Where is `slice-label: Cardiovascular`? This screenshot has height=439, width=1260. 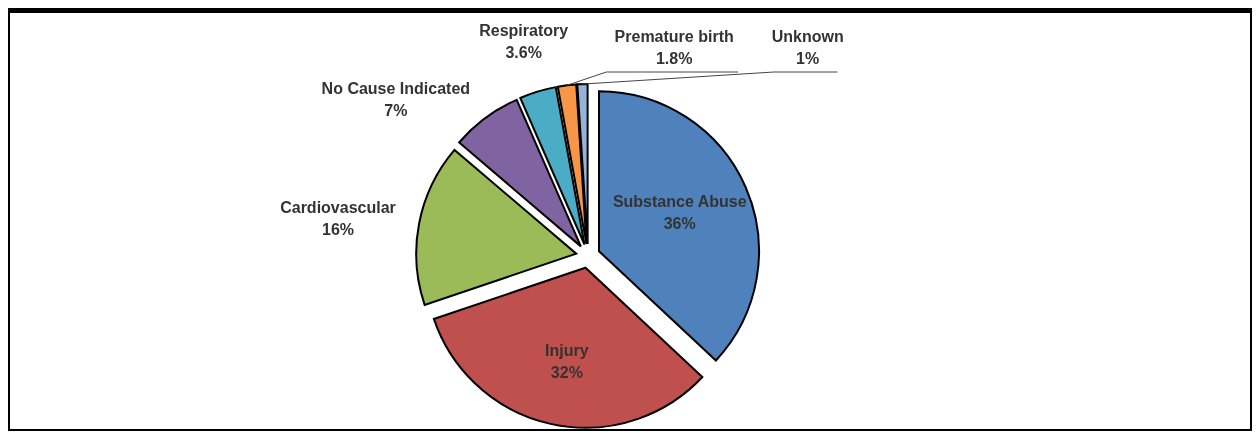 slice-label: Cardiovascular is located at coordinates (338, 208).